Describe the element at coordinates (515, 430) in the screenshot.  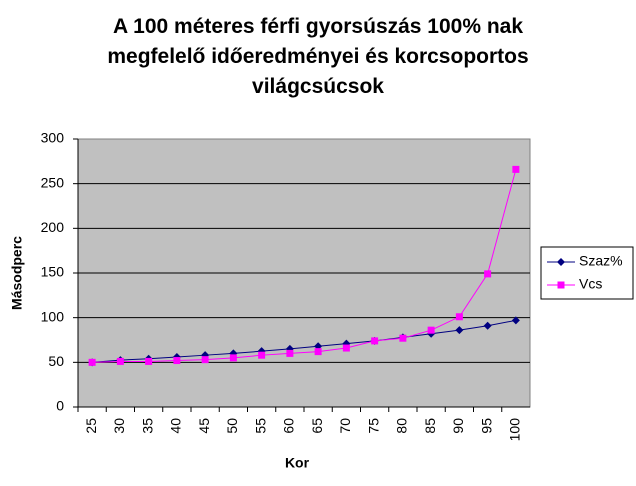
I see `x-tick-label: 100` at that location.